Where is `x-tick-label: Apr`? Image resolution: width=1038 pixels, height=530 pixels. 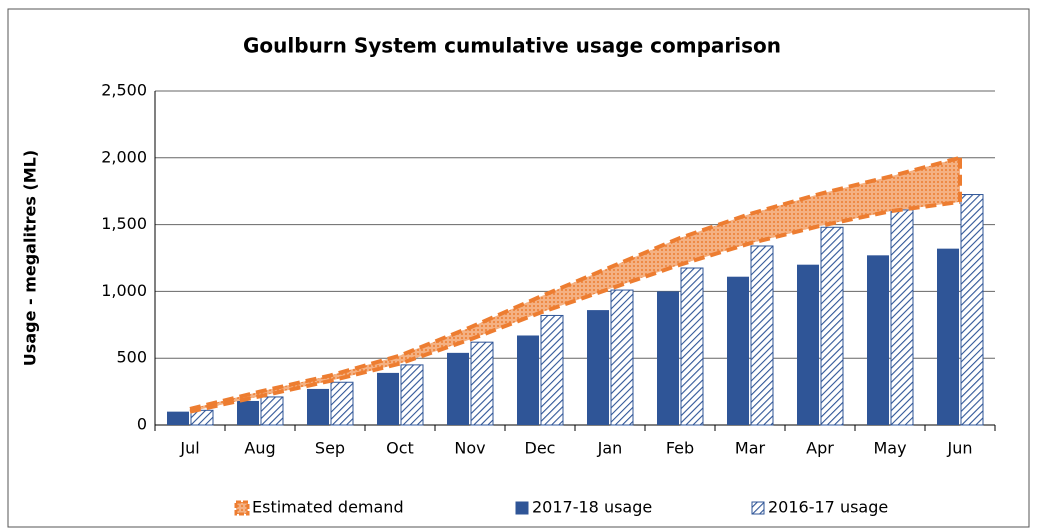
x-tick-label: Apr is located at coordinates (820, 448).